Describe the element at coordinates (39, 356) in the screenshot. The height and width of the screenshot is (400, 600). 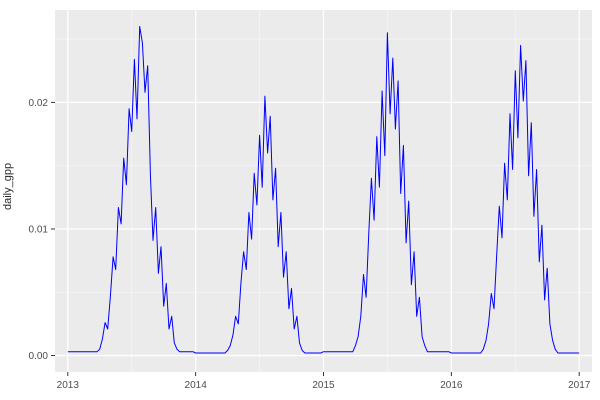
I see `y-tick-label: 0.00` at that location.